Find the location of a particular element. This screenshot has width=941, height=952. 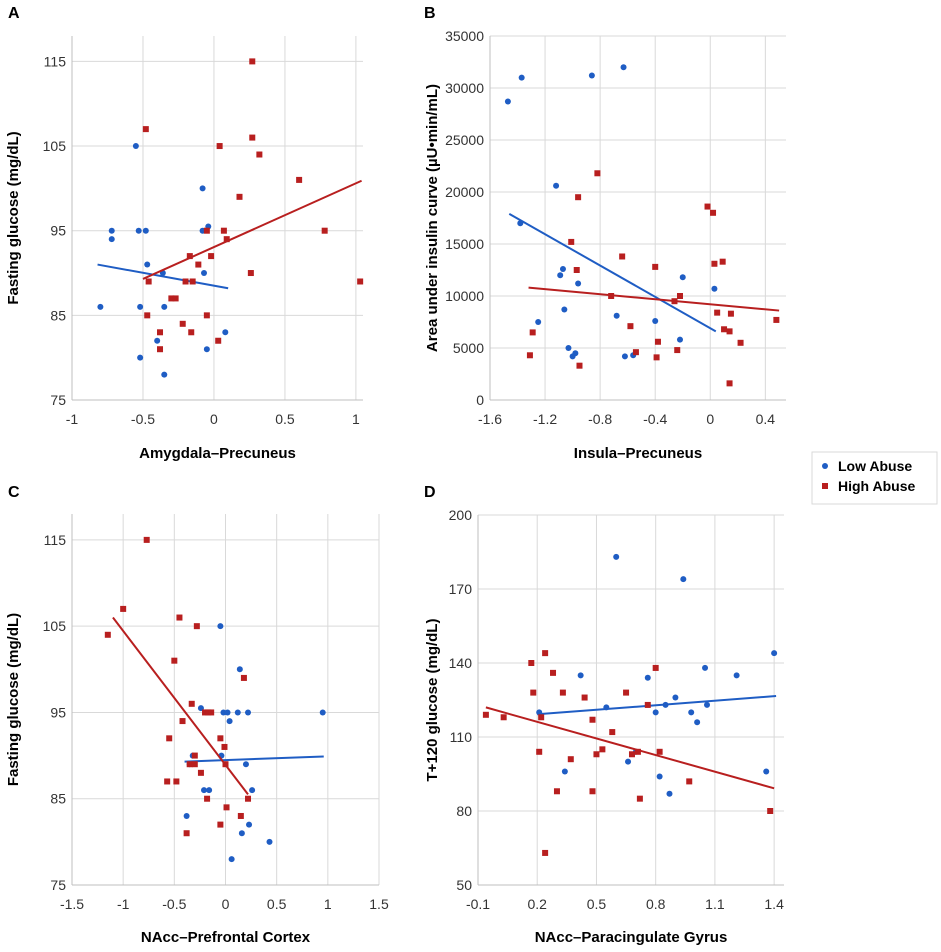

x-tick-label: 1.5 is located at coordinates (379, 904).